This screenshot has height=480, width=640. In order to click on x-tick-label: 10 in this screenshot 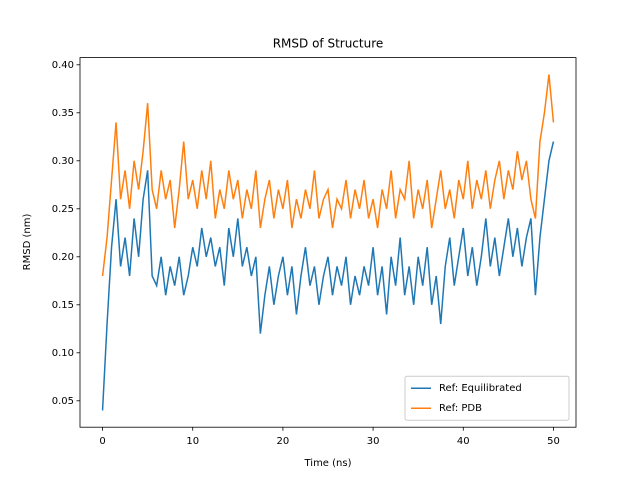, I will do `click(192, 441)`.